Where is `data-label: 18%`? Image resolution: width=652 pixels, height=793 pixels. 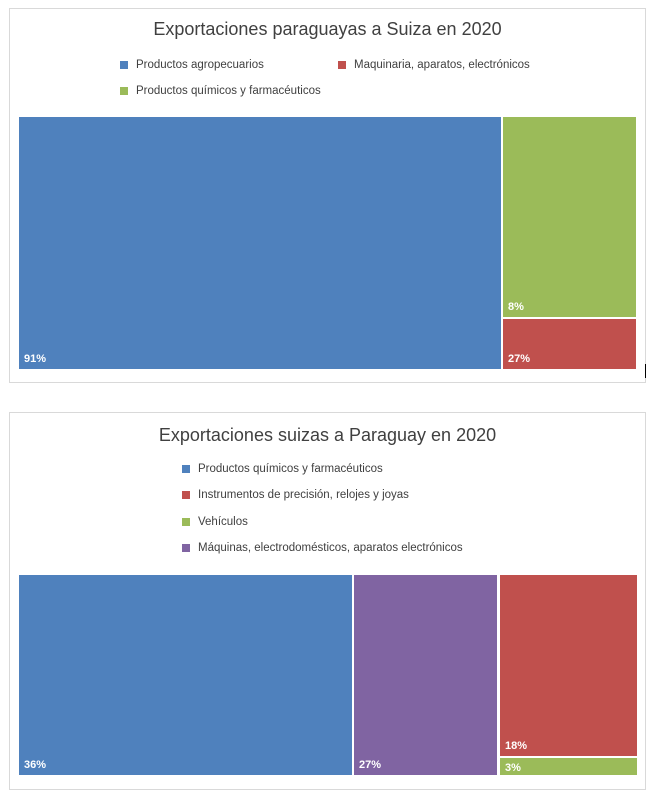 data-label: 18% is located at coordinates (516, 746).